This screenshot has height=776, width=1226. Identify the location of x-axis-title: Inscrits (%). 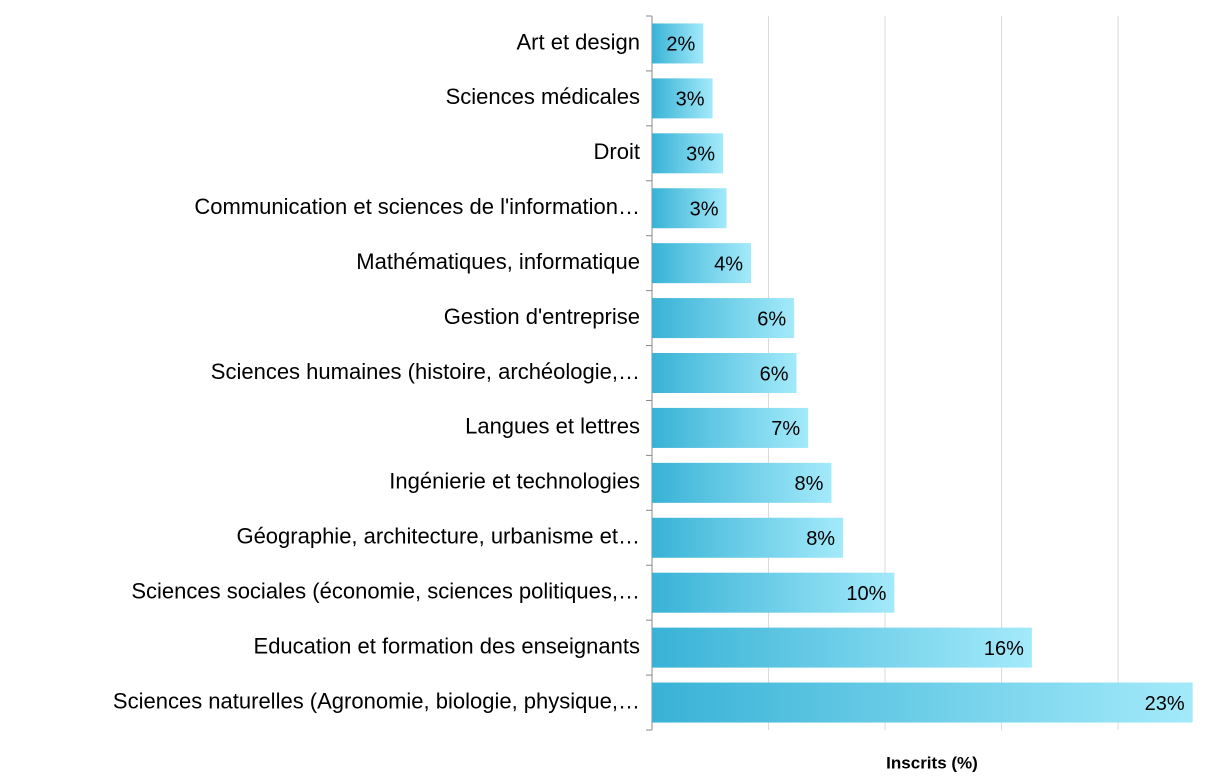
(932, 762).